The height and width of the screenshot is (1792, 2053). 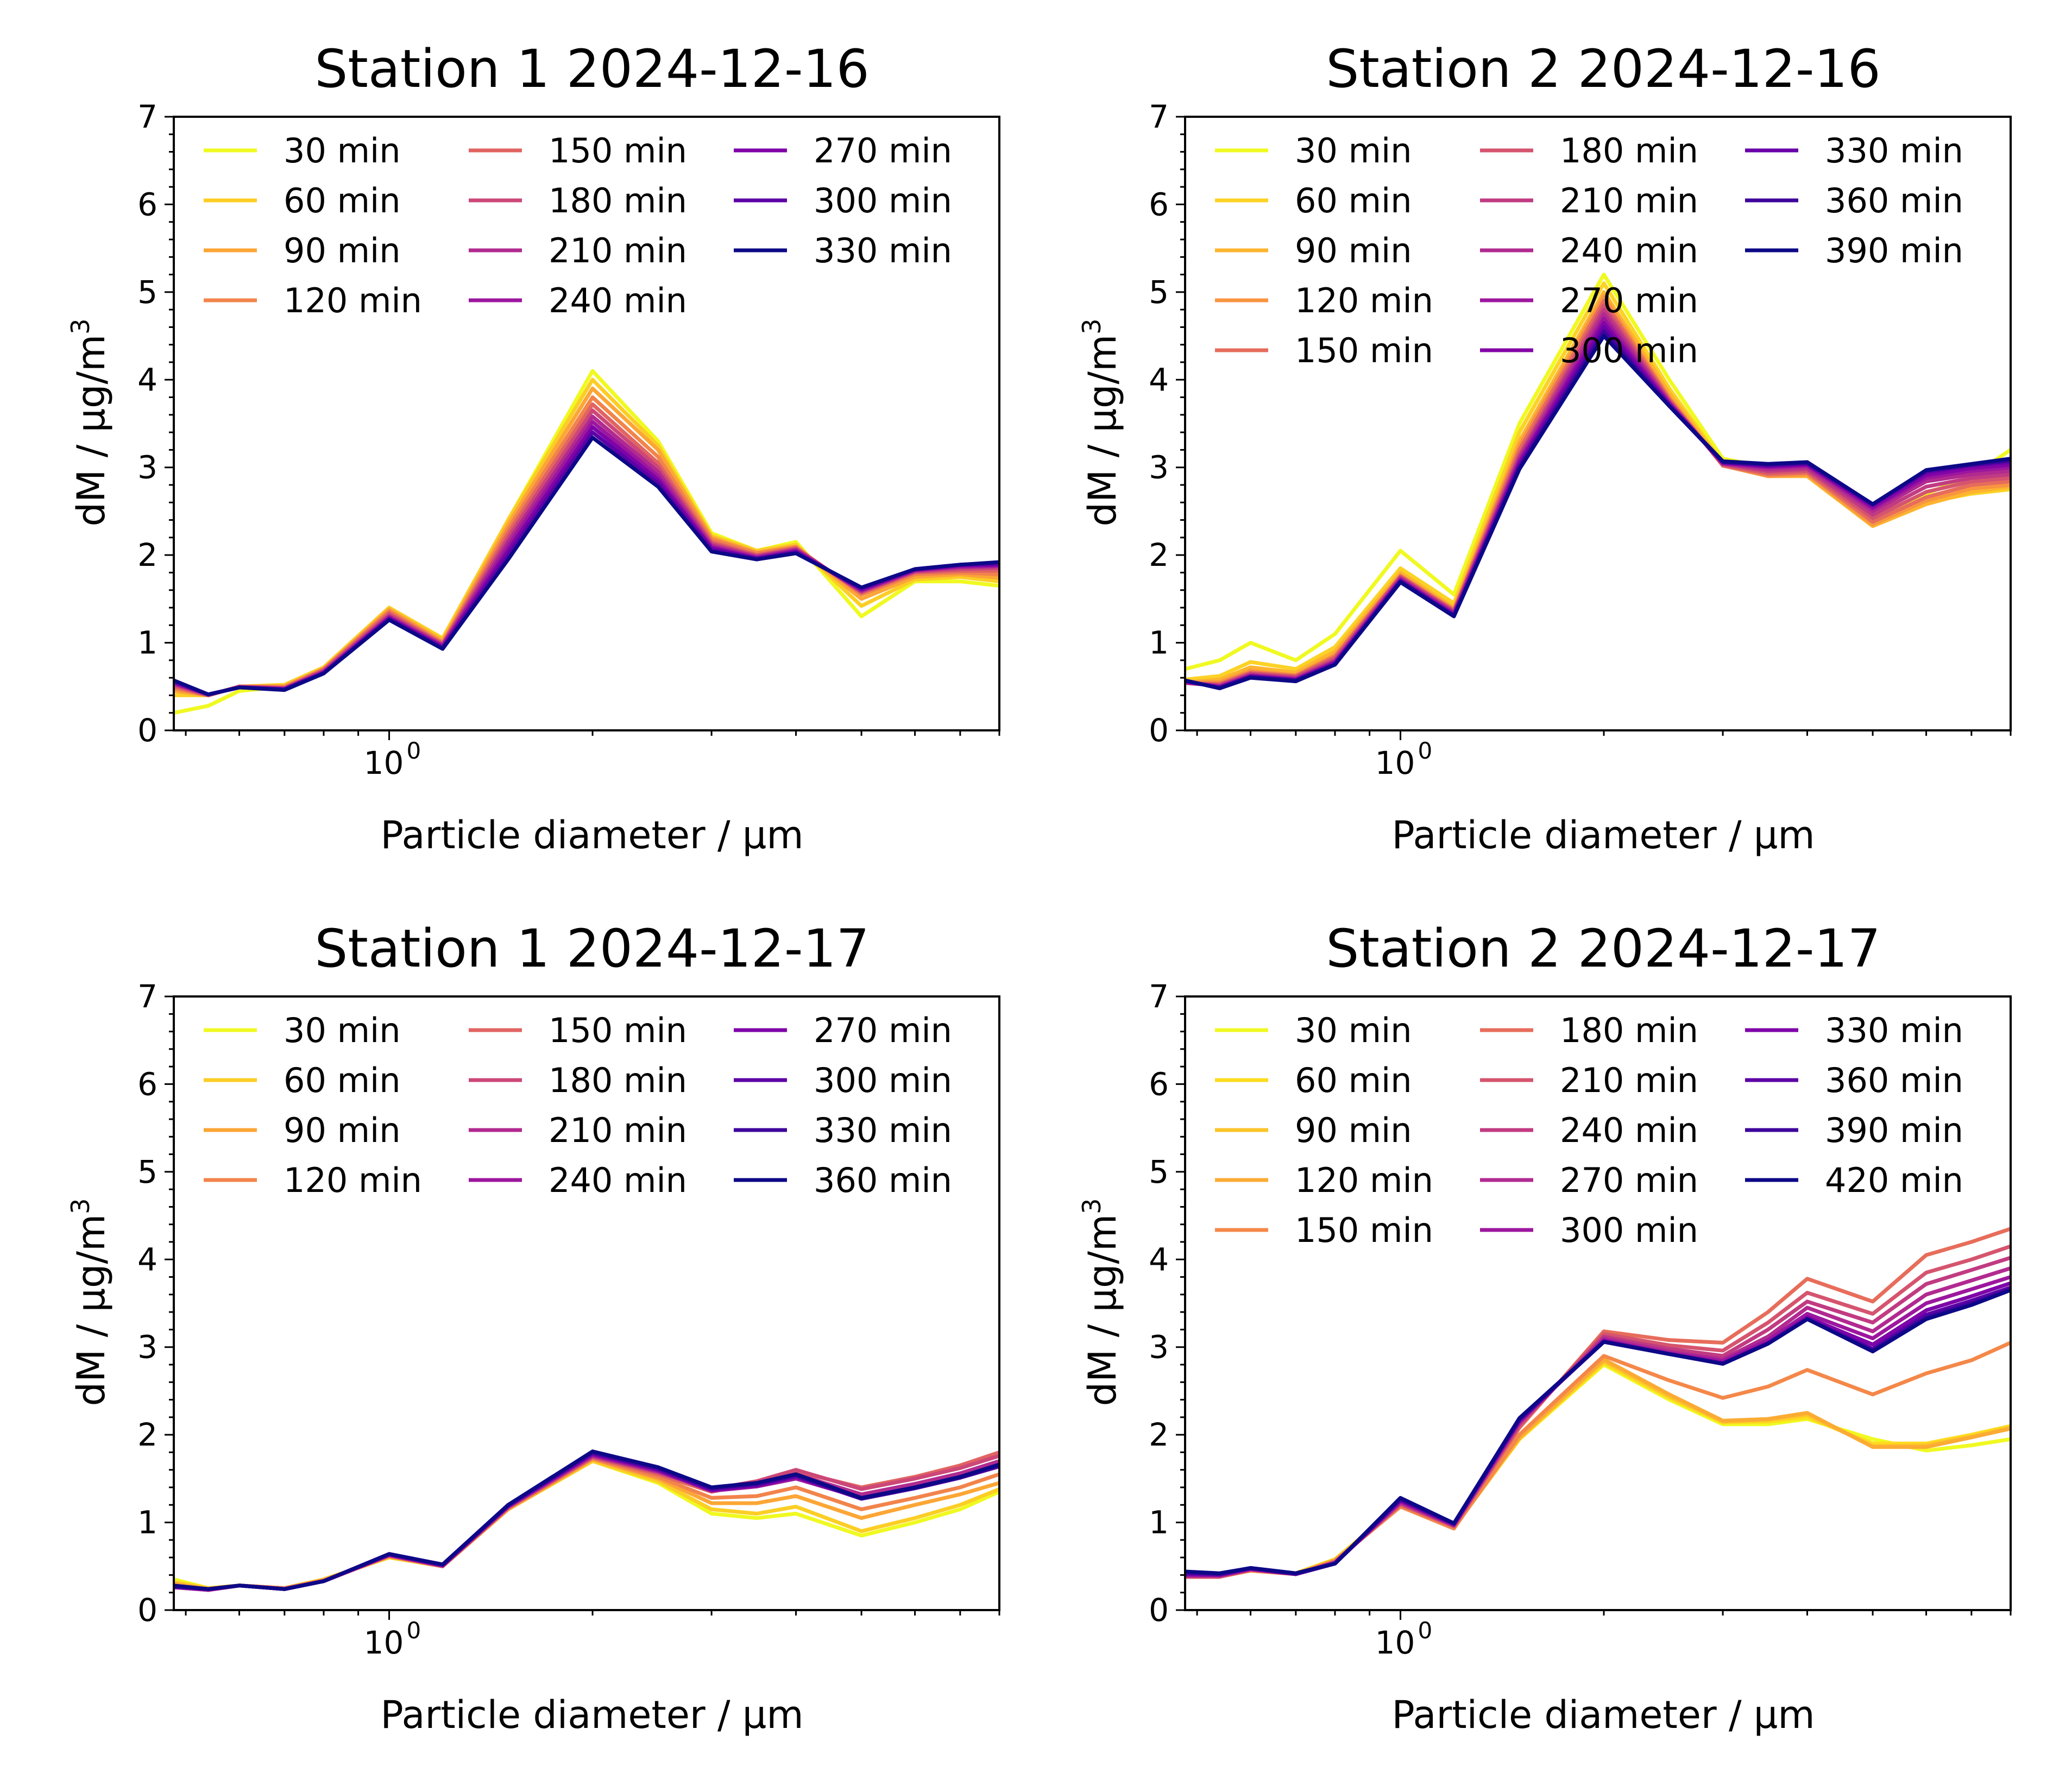 What do you see at coordinates (591, 949) in the screenshot?
I see `panel-title: Station 1 2024-12-17` at bounding box center [591, 949].